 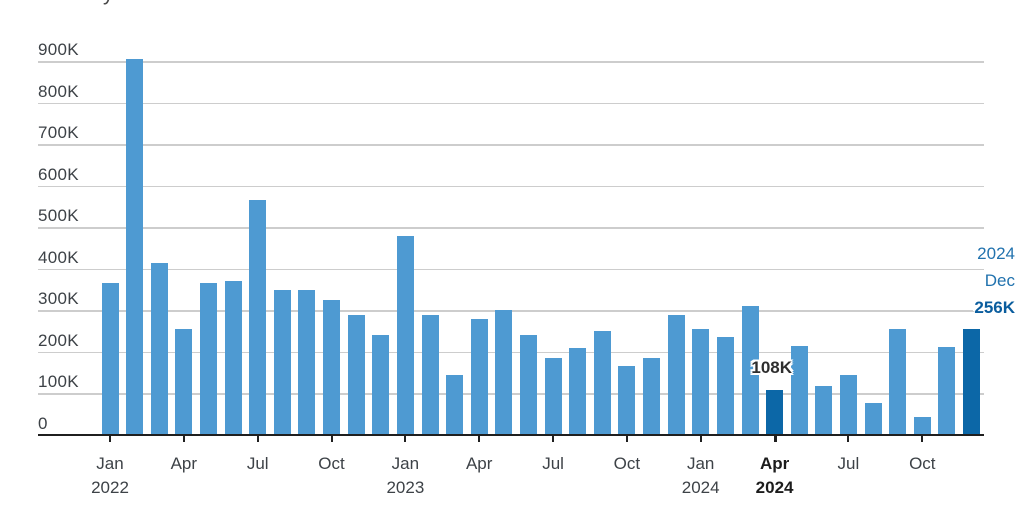 What do you see at coordinates (258, 317) in the screenshot?
I see `bar-jul-2022` at bounding box center [258, 317].